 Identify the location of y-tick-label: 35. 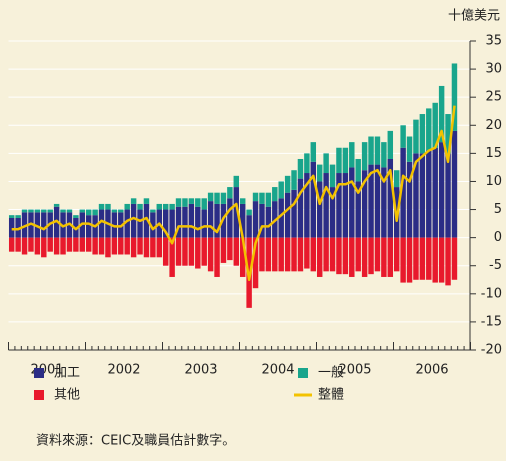
(493, 41).